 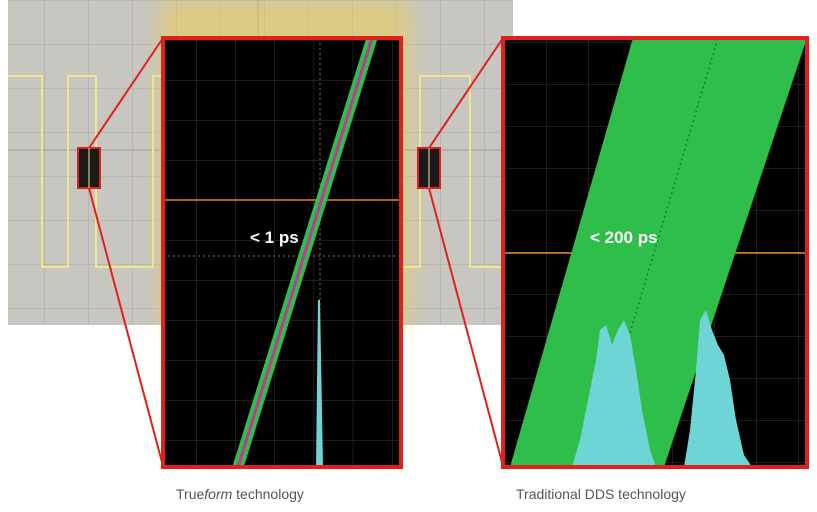 What do you see at coordinates (624, 237) in the screenshot?
I see `right-jitter-label: < 200 ps` at bounding box center [624, 237].